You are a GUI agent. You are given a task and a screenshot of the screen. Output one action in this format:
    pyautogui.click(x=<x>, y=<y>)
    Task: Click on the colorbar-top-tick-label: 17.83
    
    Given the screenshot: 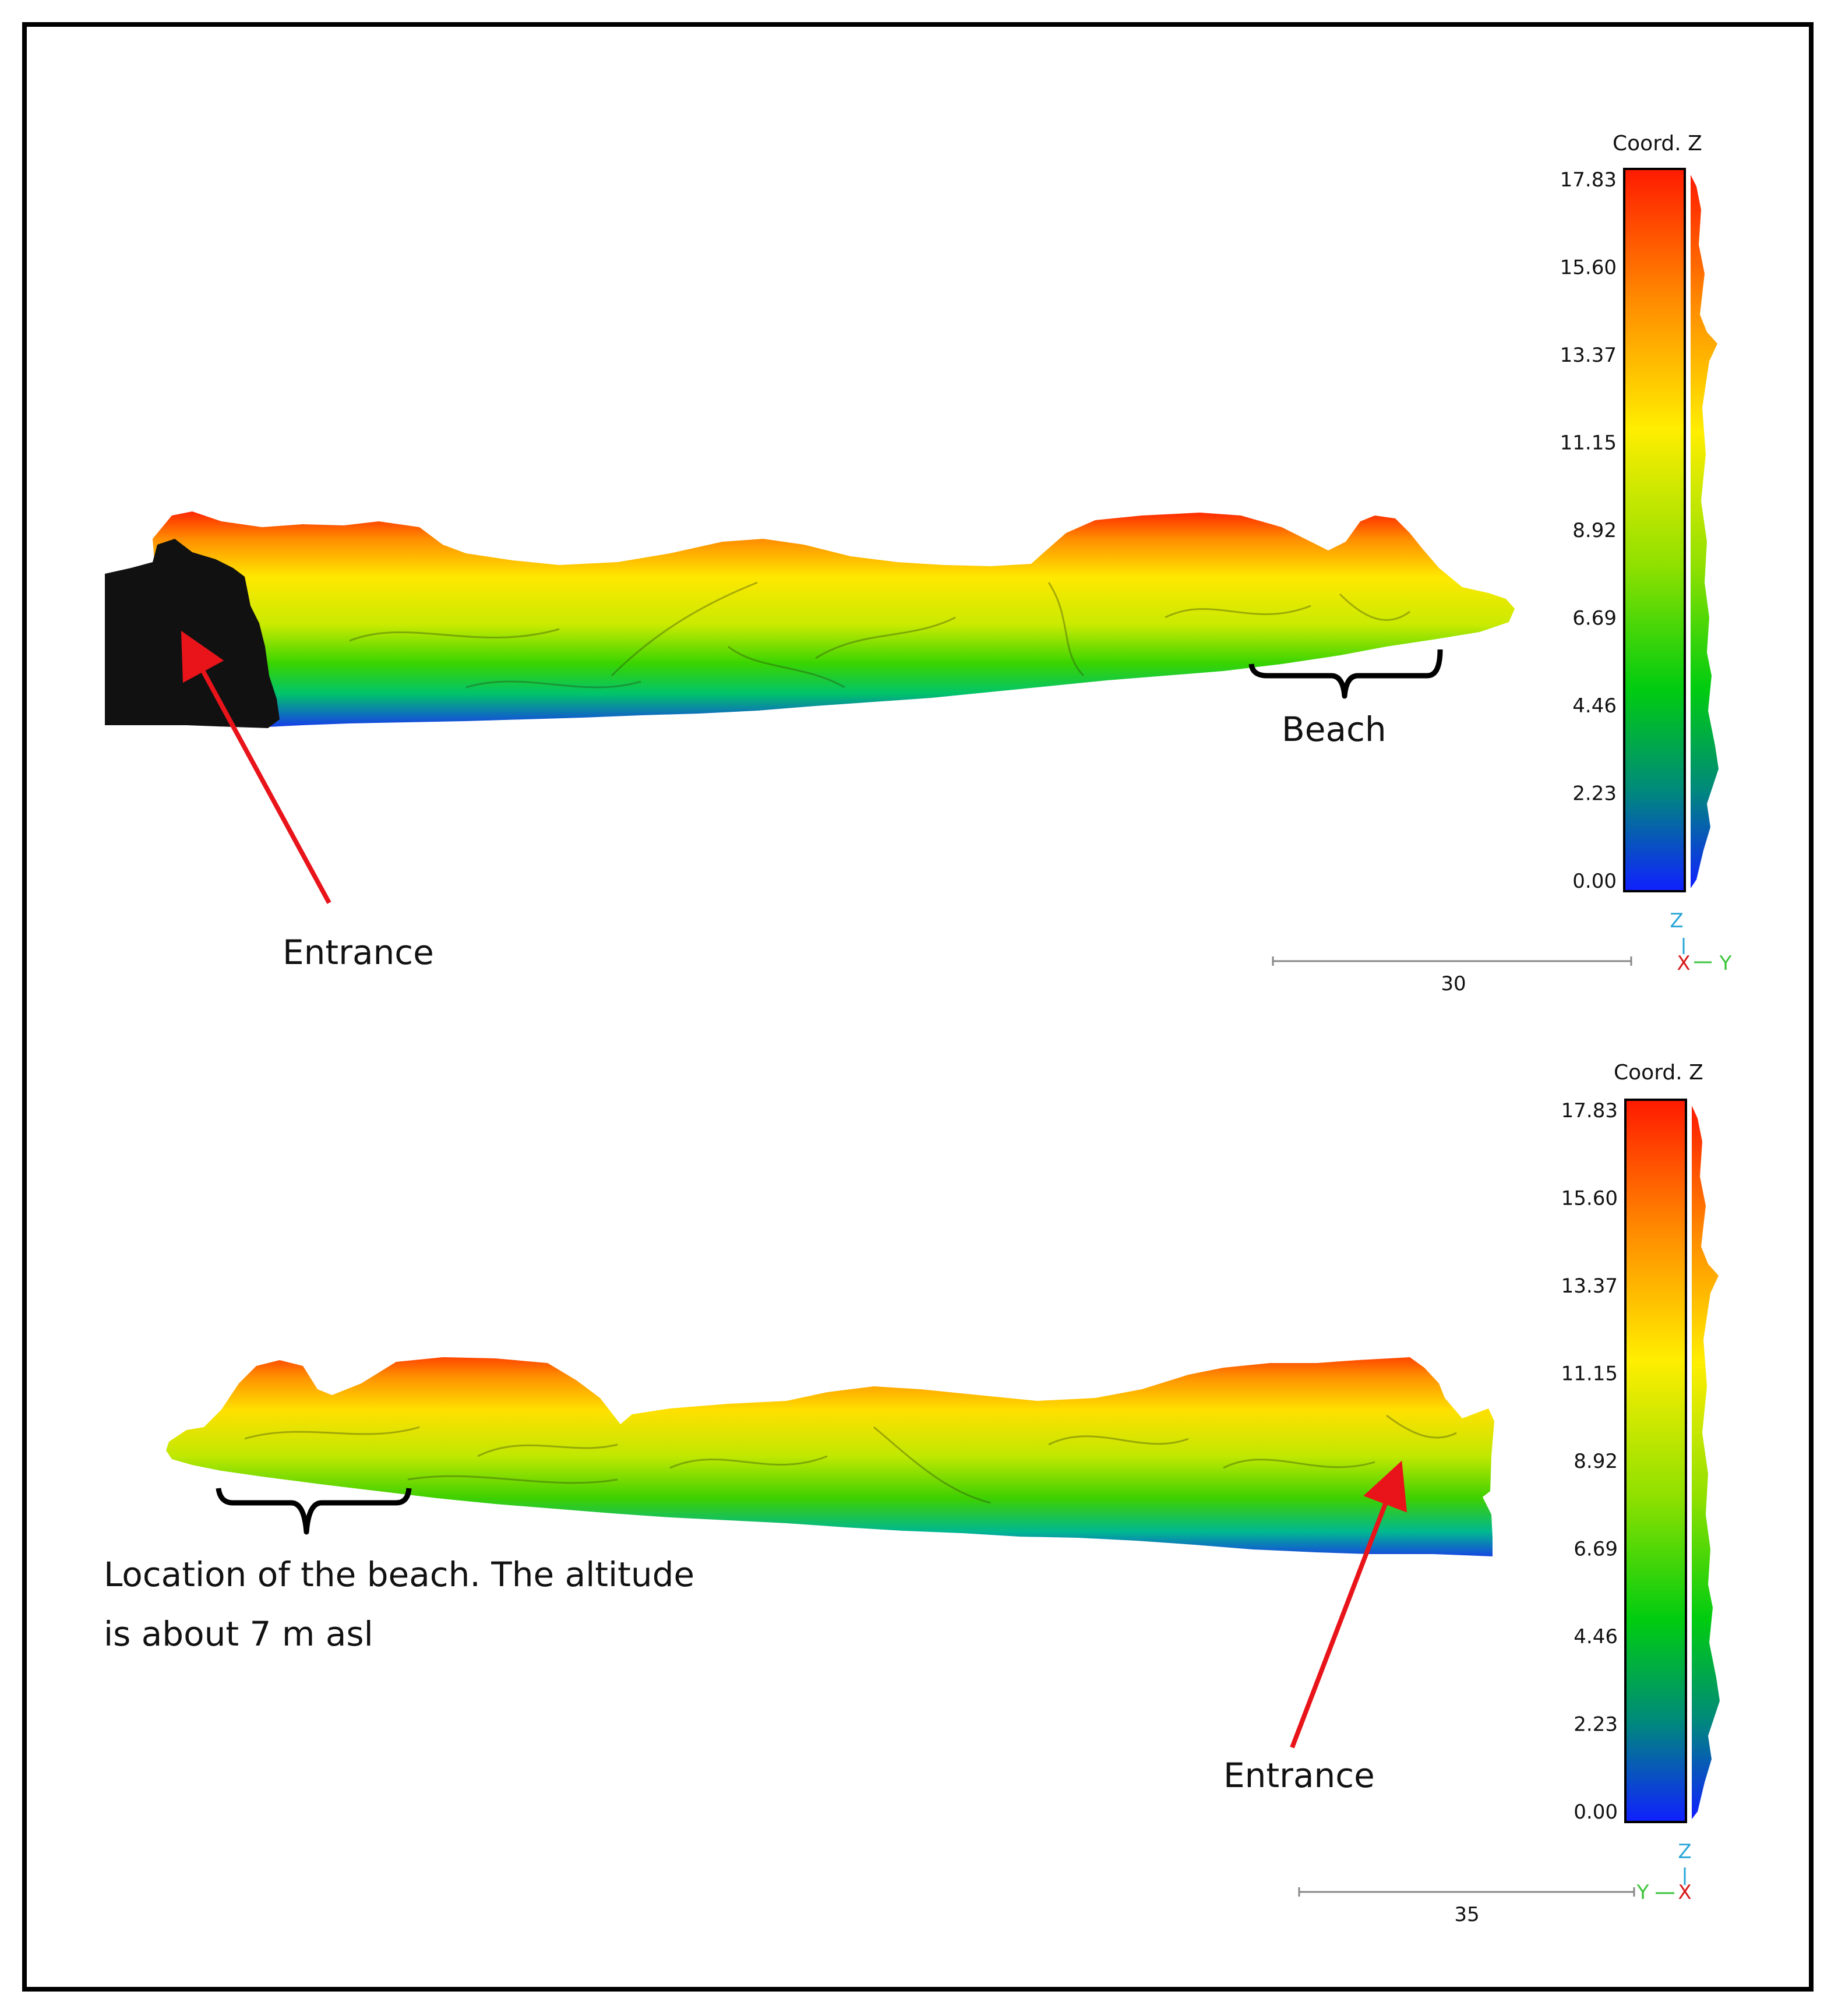 What is the action you would take?
    pyautogui.click(x=1589, y=180)
    